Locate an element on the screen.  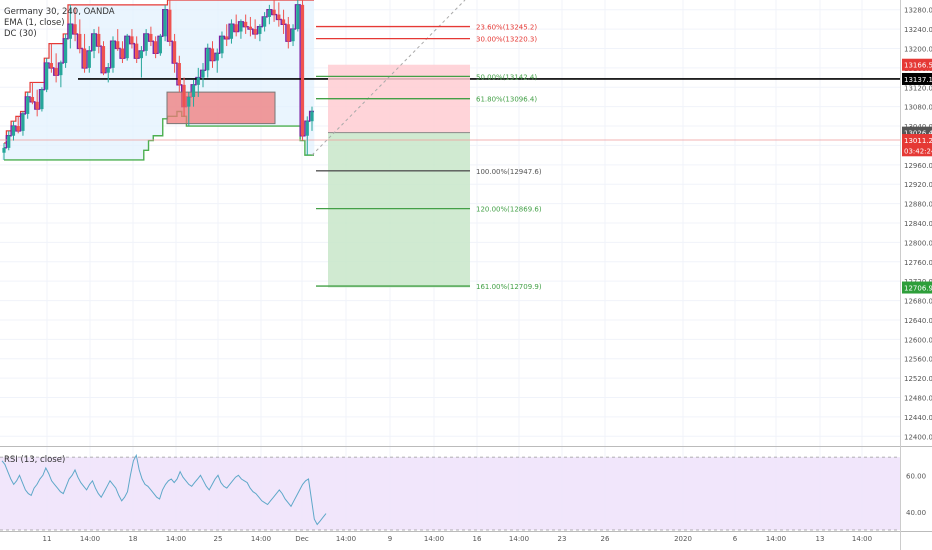
price-tick-label: 13200.0 is located at coordinates (918, 49).